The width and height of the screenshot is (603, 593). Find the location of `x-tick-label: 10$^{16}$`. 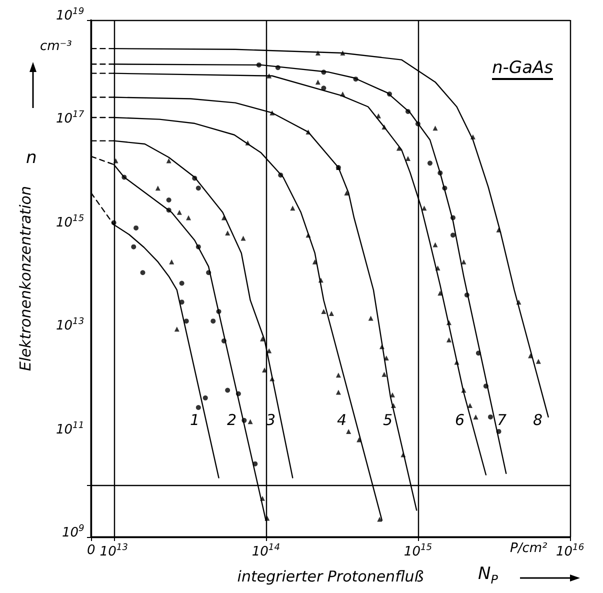

x-tick-label: 10$^{16}$ is located at coordinates (570, 551).